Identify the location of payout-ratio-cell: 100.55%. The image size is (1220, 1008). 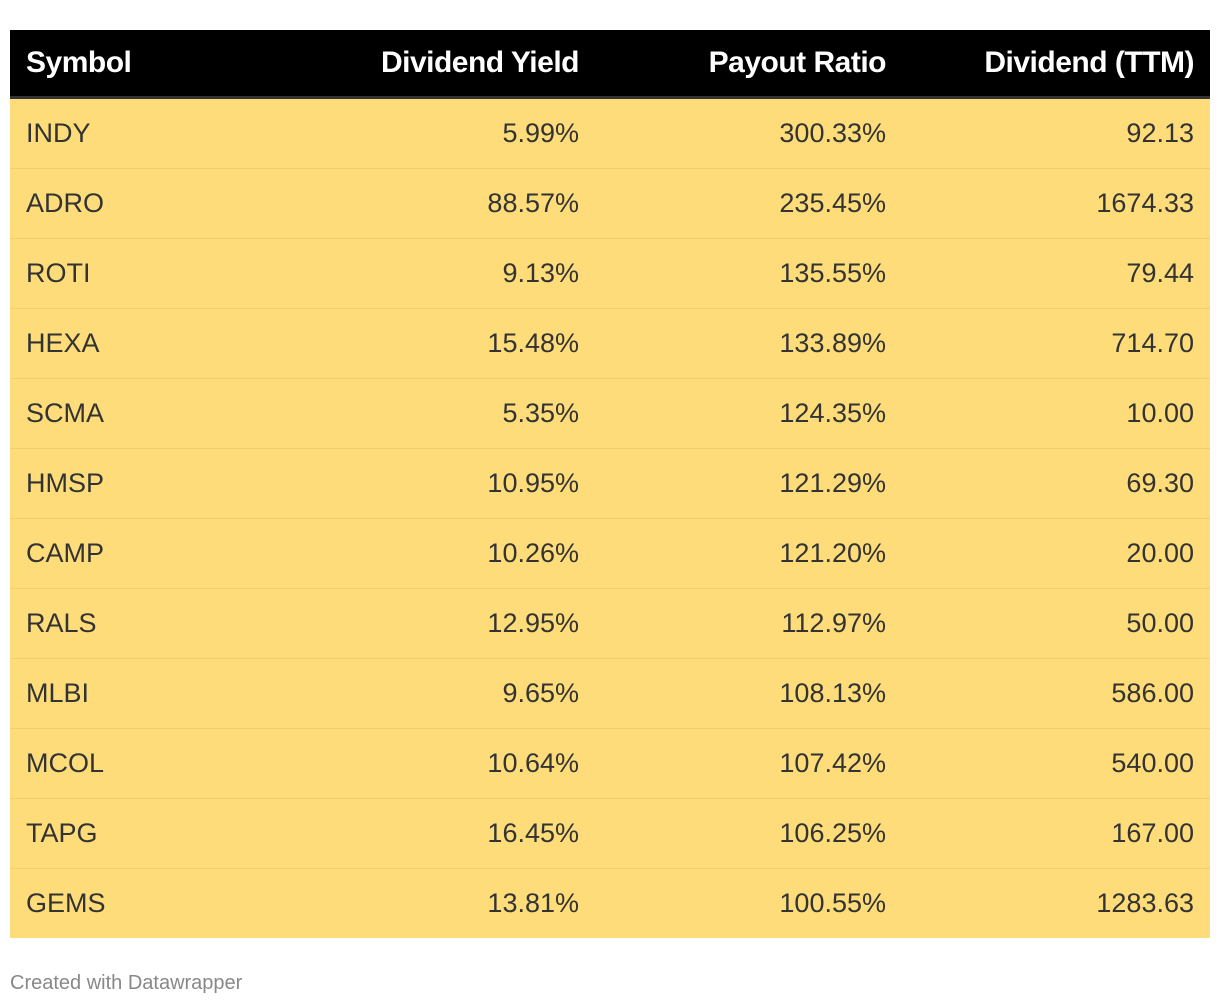
(832, 903).